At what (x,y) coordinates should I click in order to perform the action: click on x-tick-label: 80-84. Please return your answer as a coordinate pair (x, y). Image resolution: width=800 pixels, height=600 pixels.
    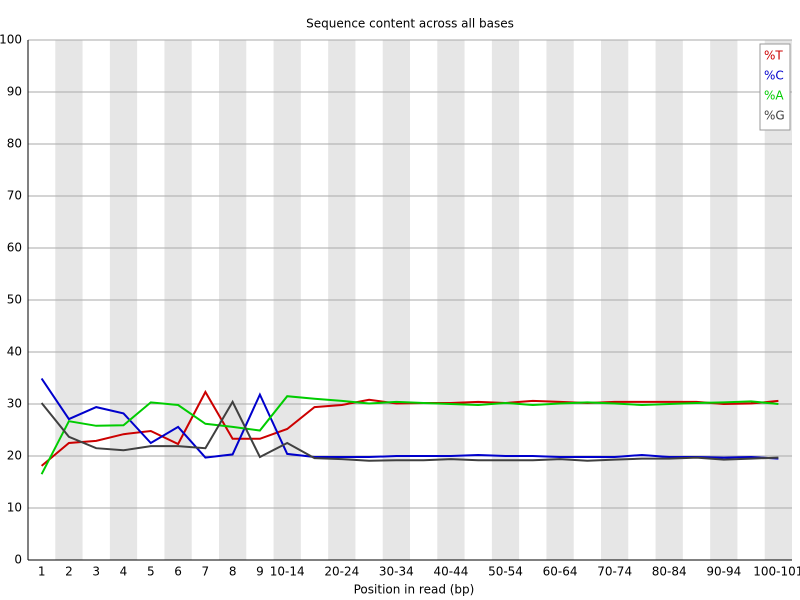
    Looking at the image, I should click on (669, 572).